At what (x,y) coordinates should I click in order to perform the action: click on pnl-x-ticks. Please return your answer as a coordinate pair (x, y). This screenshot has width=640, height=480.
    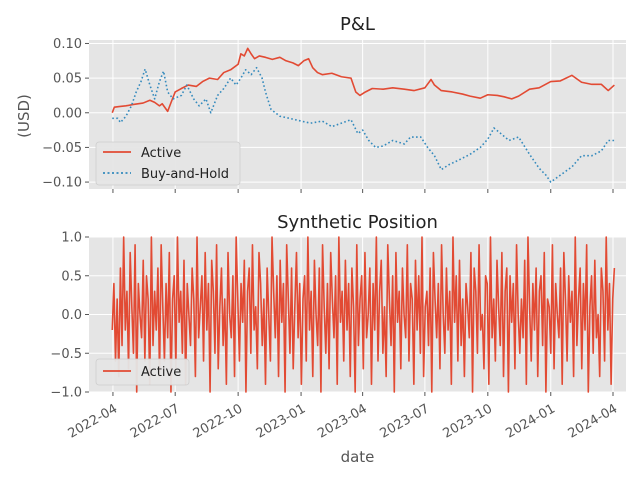
    Looking at the image, I should click on (363, 191).